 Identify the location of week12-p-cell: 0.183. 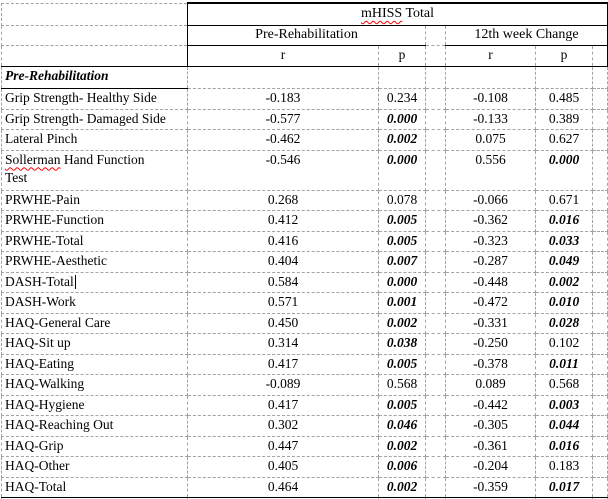
(564, 467).